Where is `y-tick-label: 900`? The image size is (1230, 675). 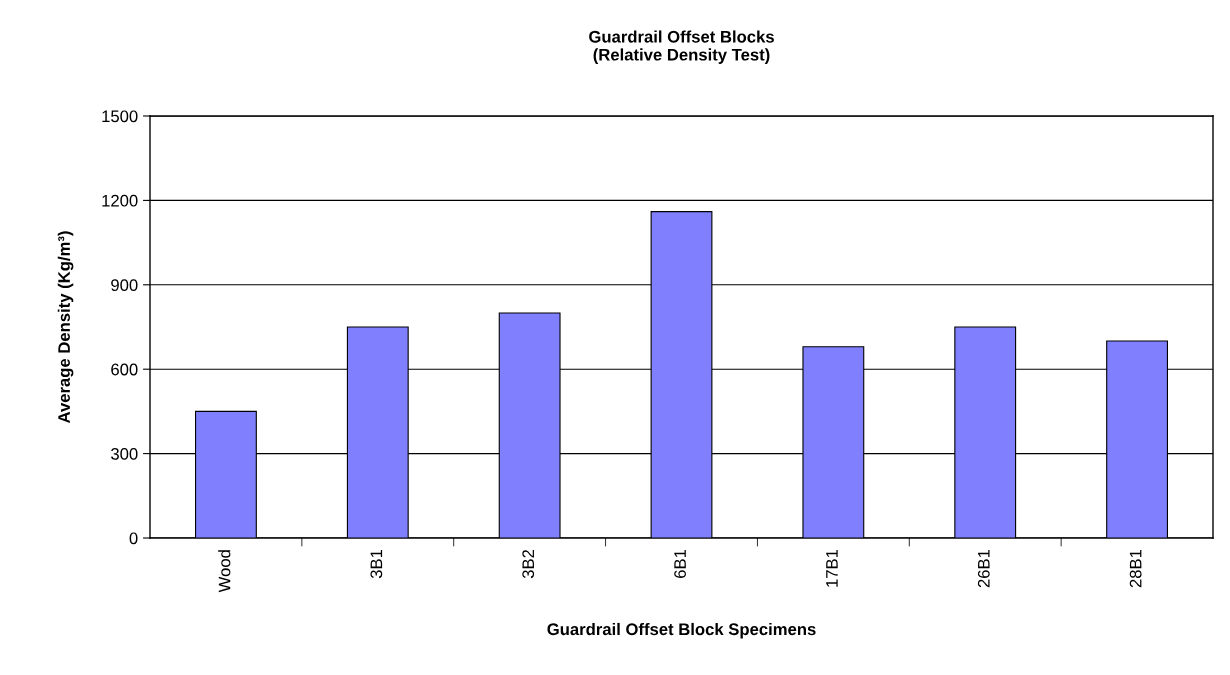 y-tick-label: 900 is located at coordinates (124, 285).